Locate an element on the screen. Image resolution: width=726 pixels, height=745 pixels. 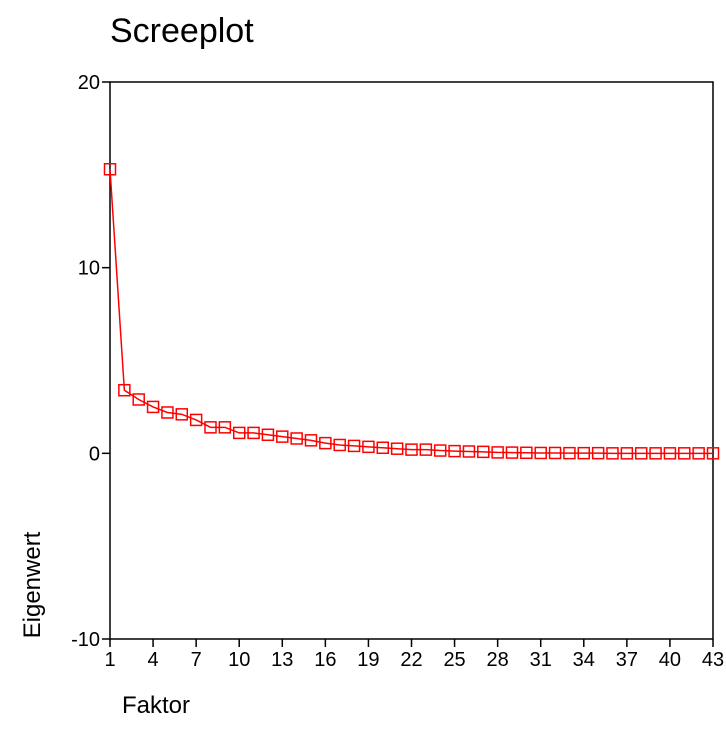
y-axis-label: Eigenwert is located at coordinates (33, 585).